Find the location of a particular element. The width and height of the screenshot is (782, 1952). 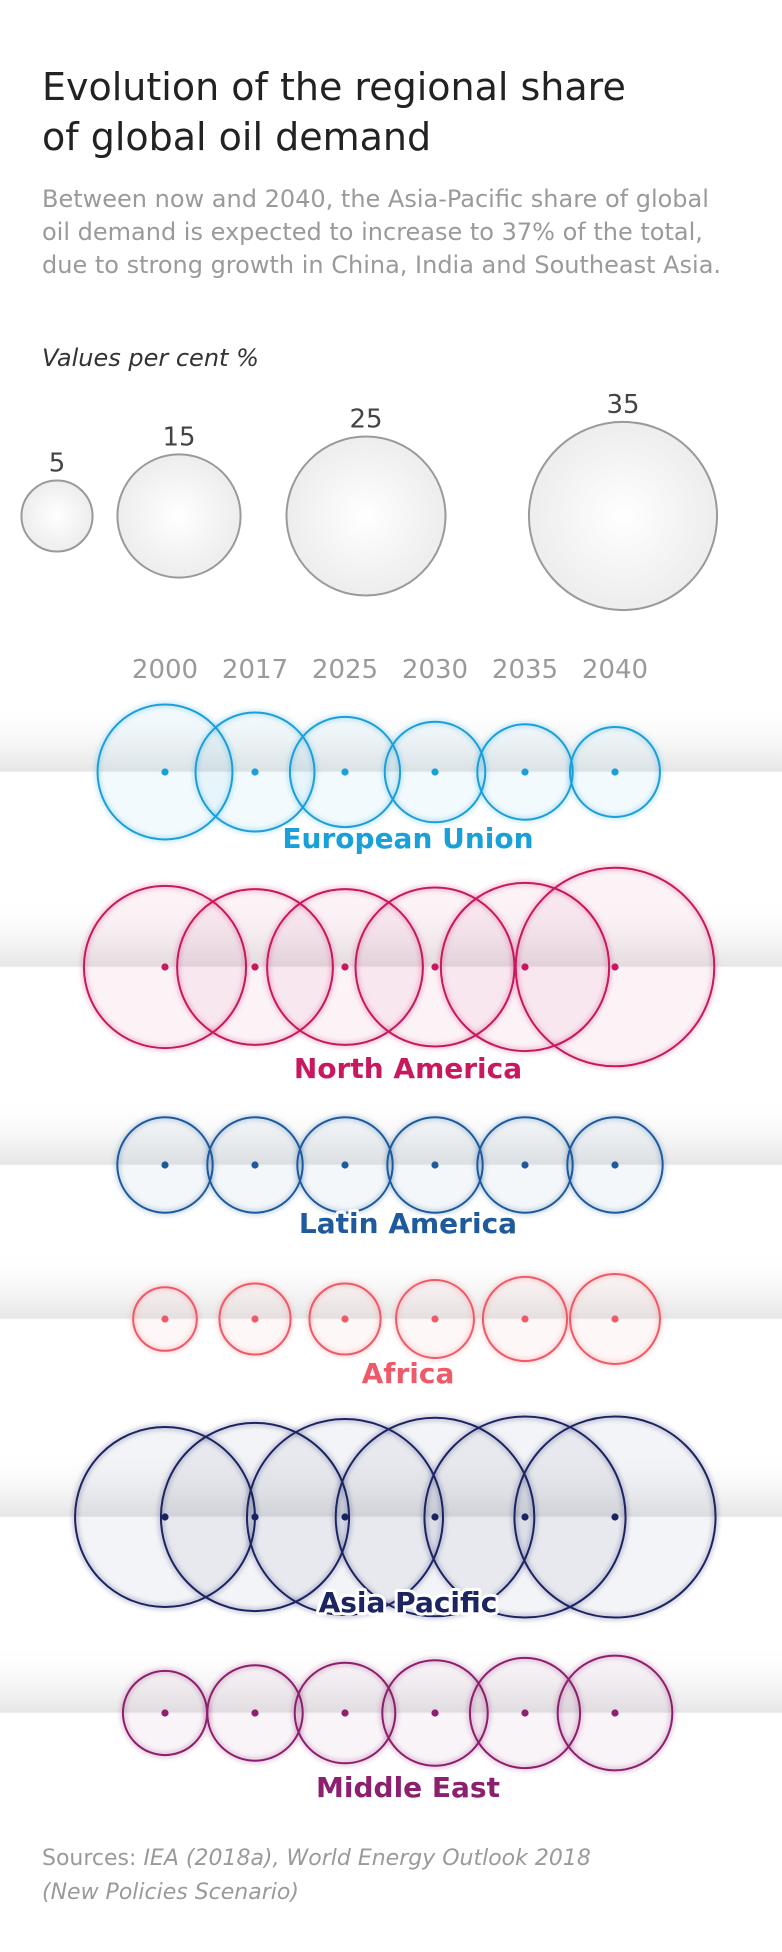

series-asia-pacific: Asia Pacific is located at coordinates (395, 1517).